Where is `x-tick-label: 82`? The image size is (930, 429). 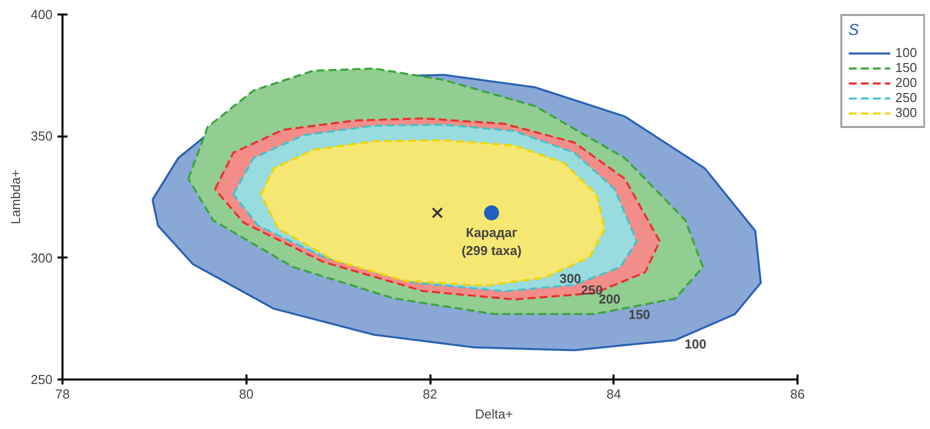 x-tick-label: 82 is located at coordinates (430, 394).